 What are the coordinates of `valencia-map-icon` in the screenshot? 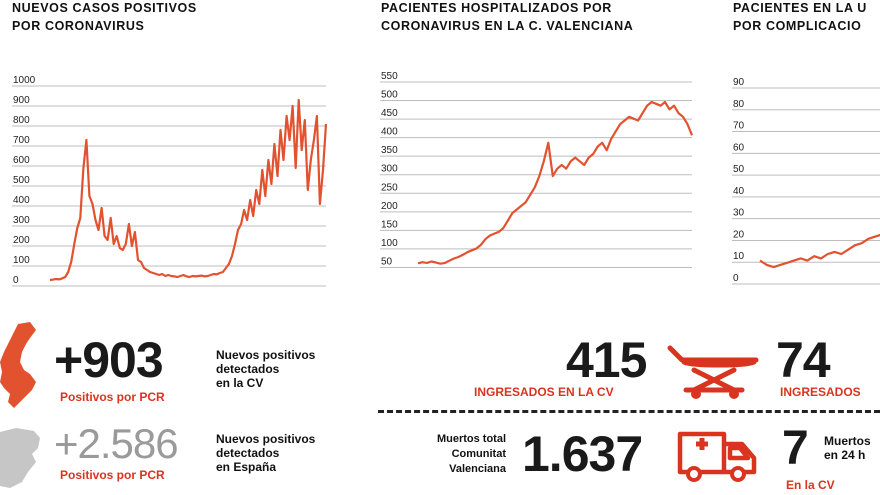 It's located at (18, 365).